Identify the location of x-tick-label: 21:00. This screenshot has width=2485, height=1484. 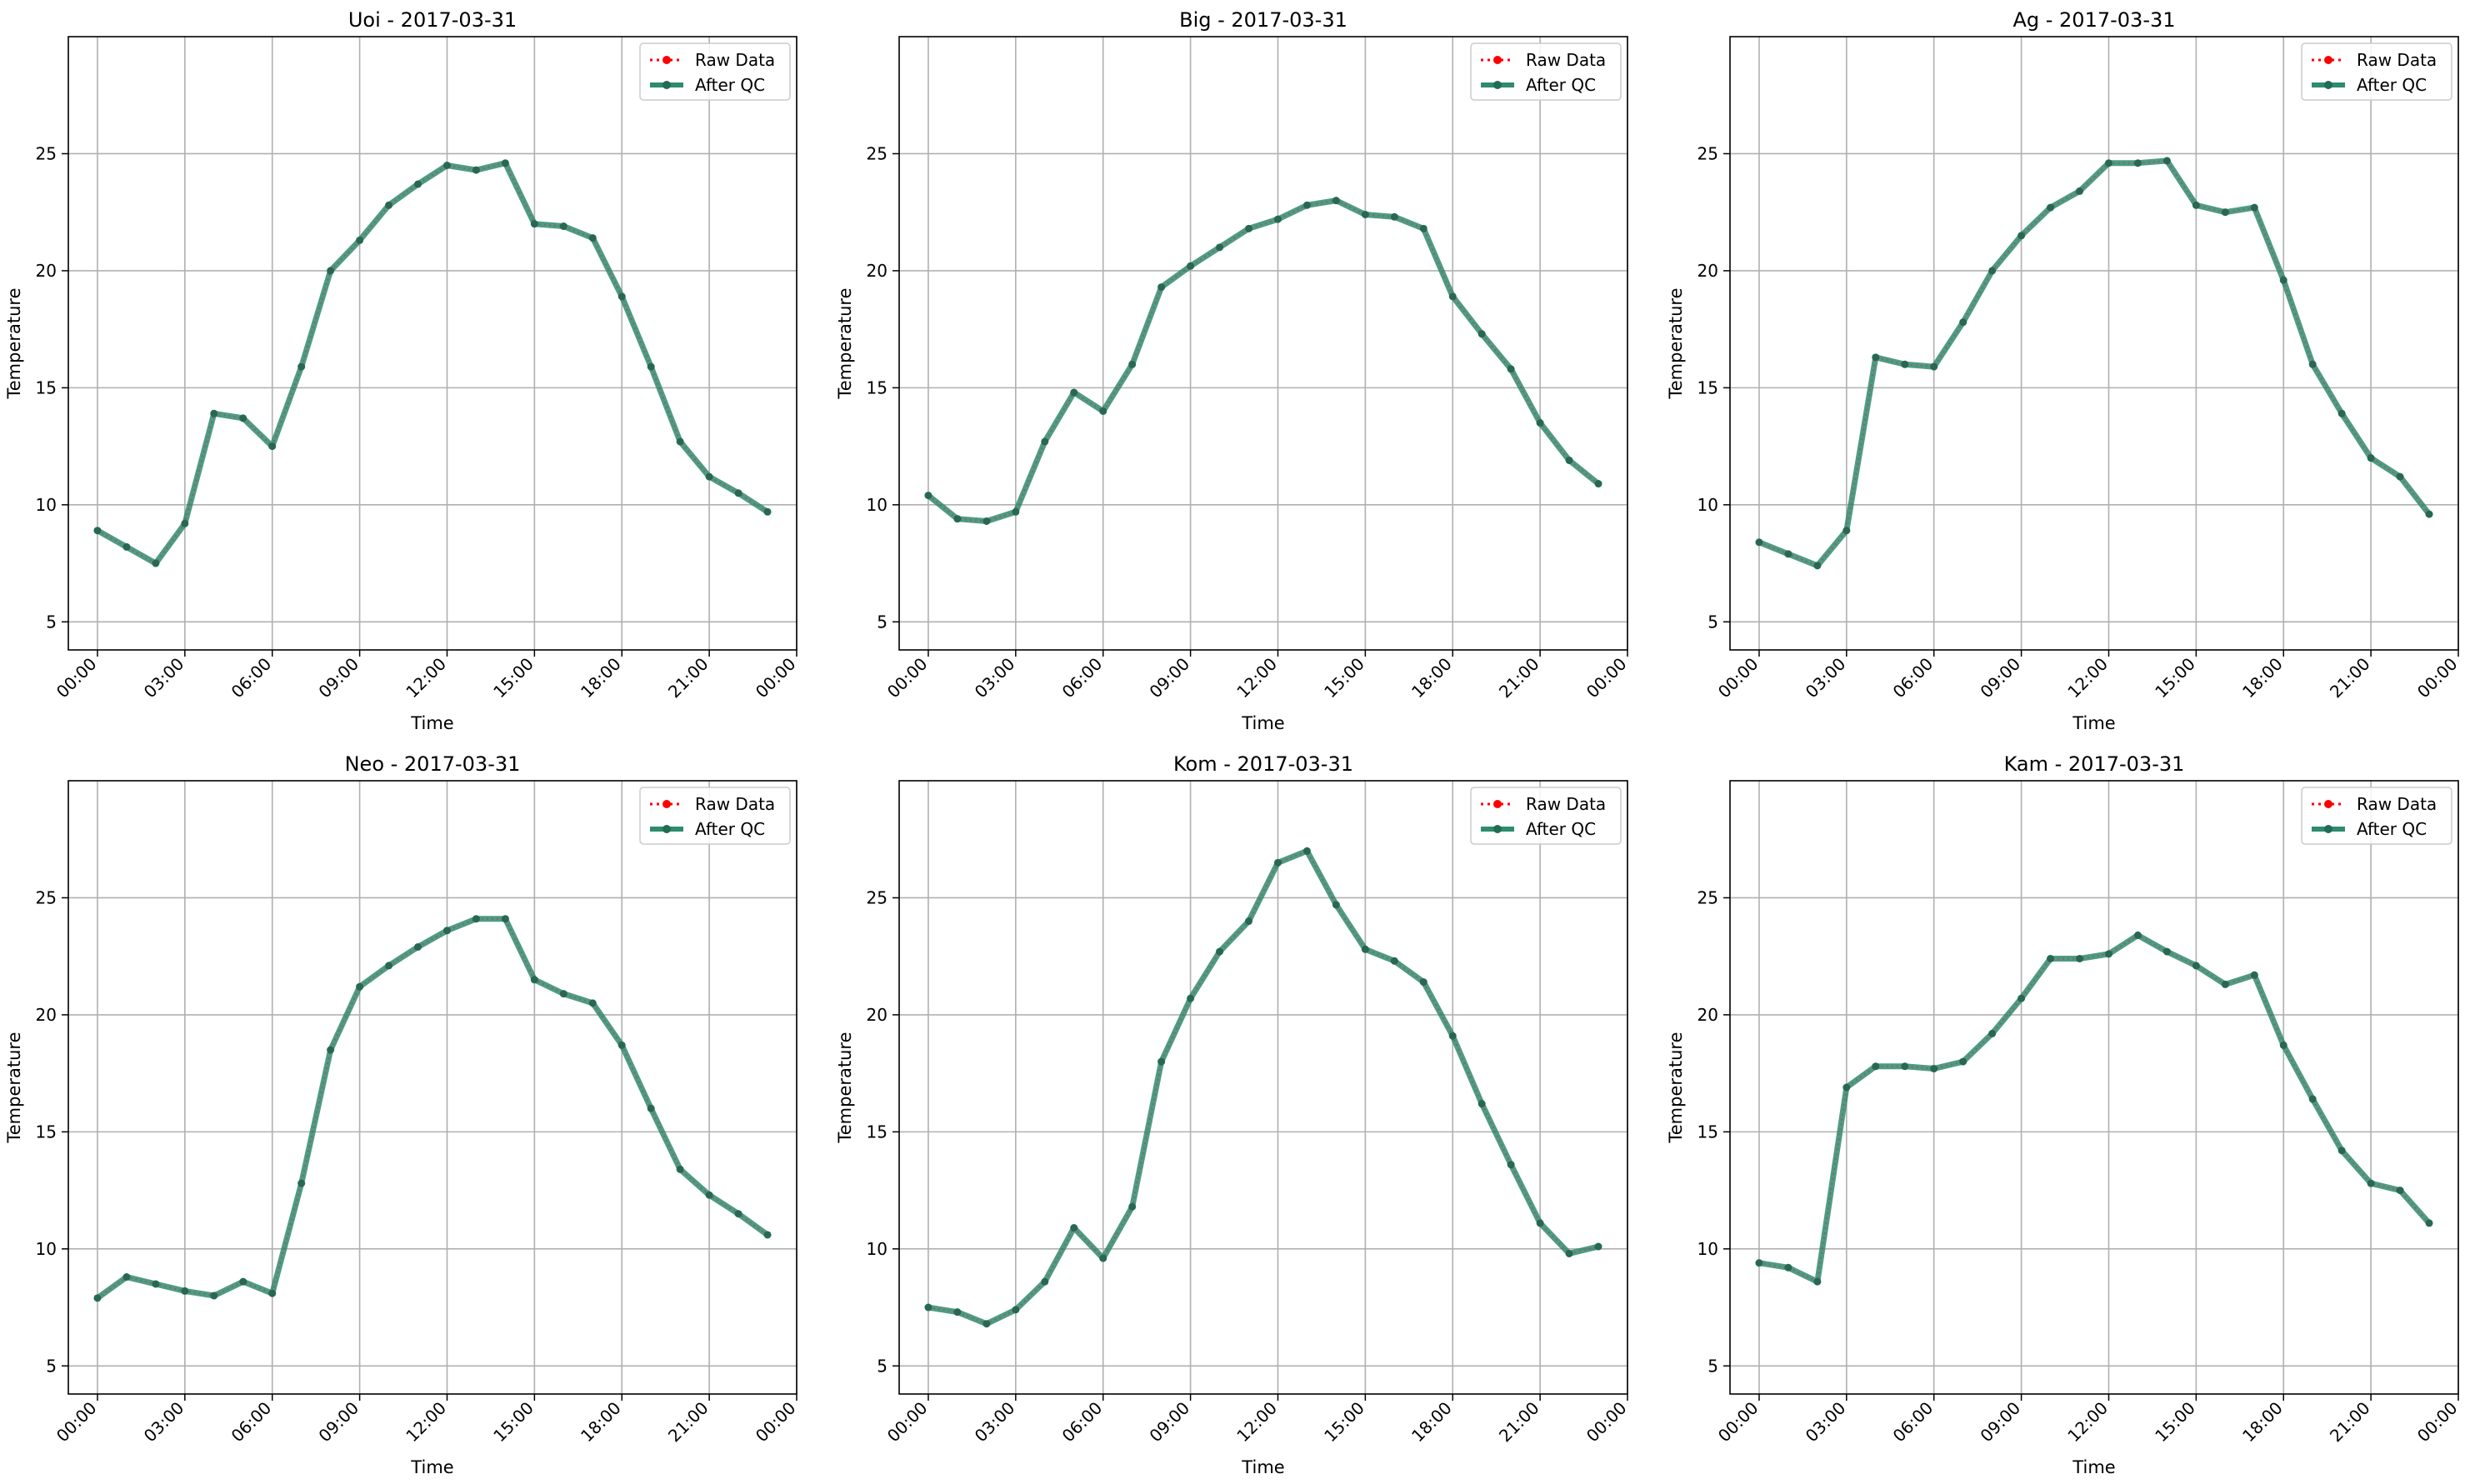
(2350, 678).